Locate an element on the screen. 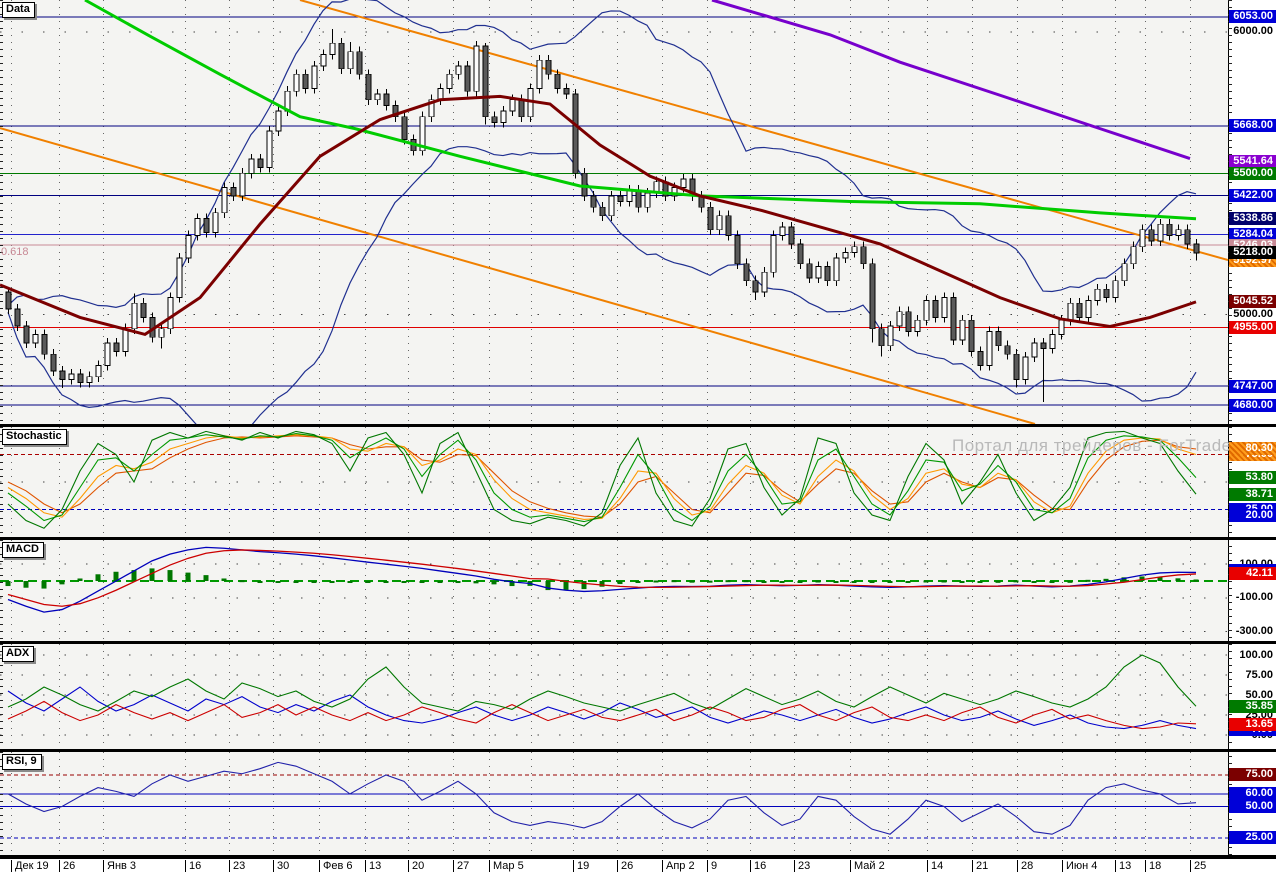  macd-panel is located at coordinates (614, 590).